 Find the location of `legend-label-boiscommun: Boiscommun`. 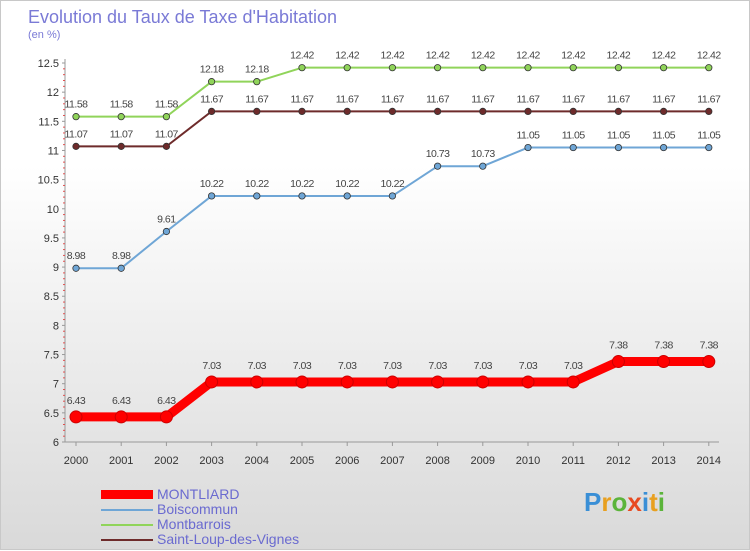

legend-label-boiscommun: Boiscommun is located at coordinates (197, 509).